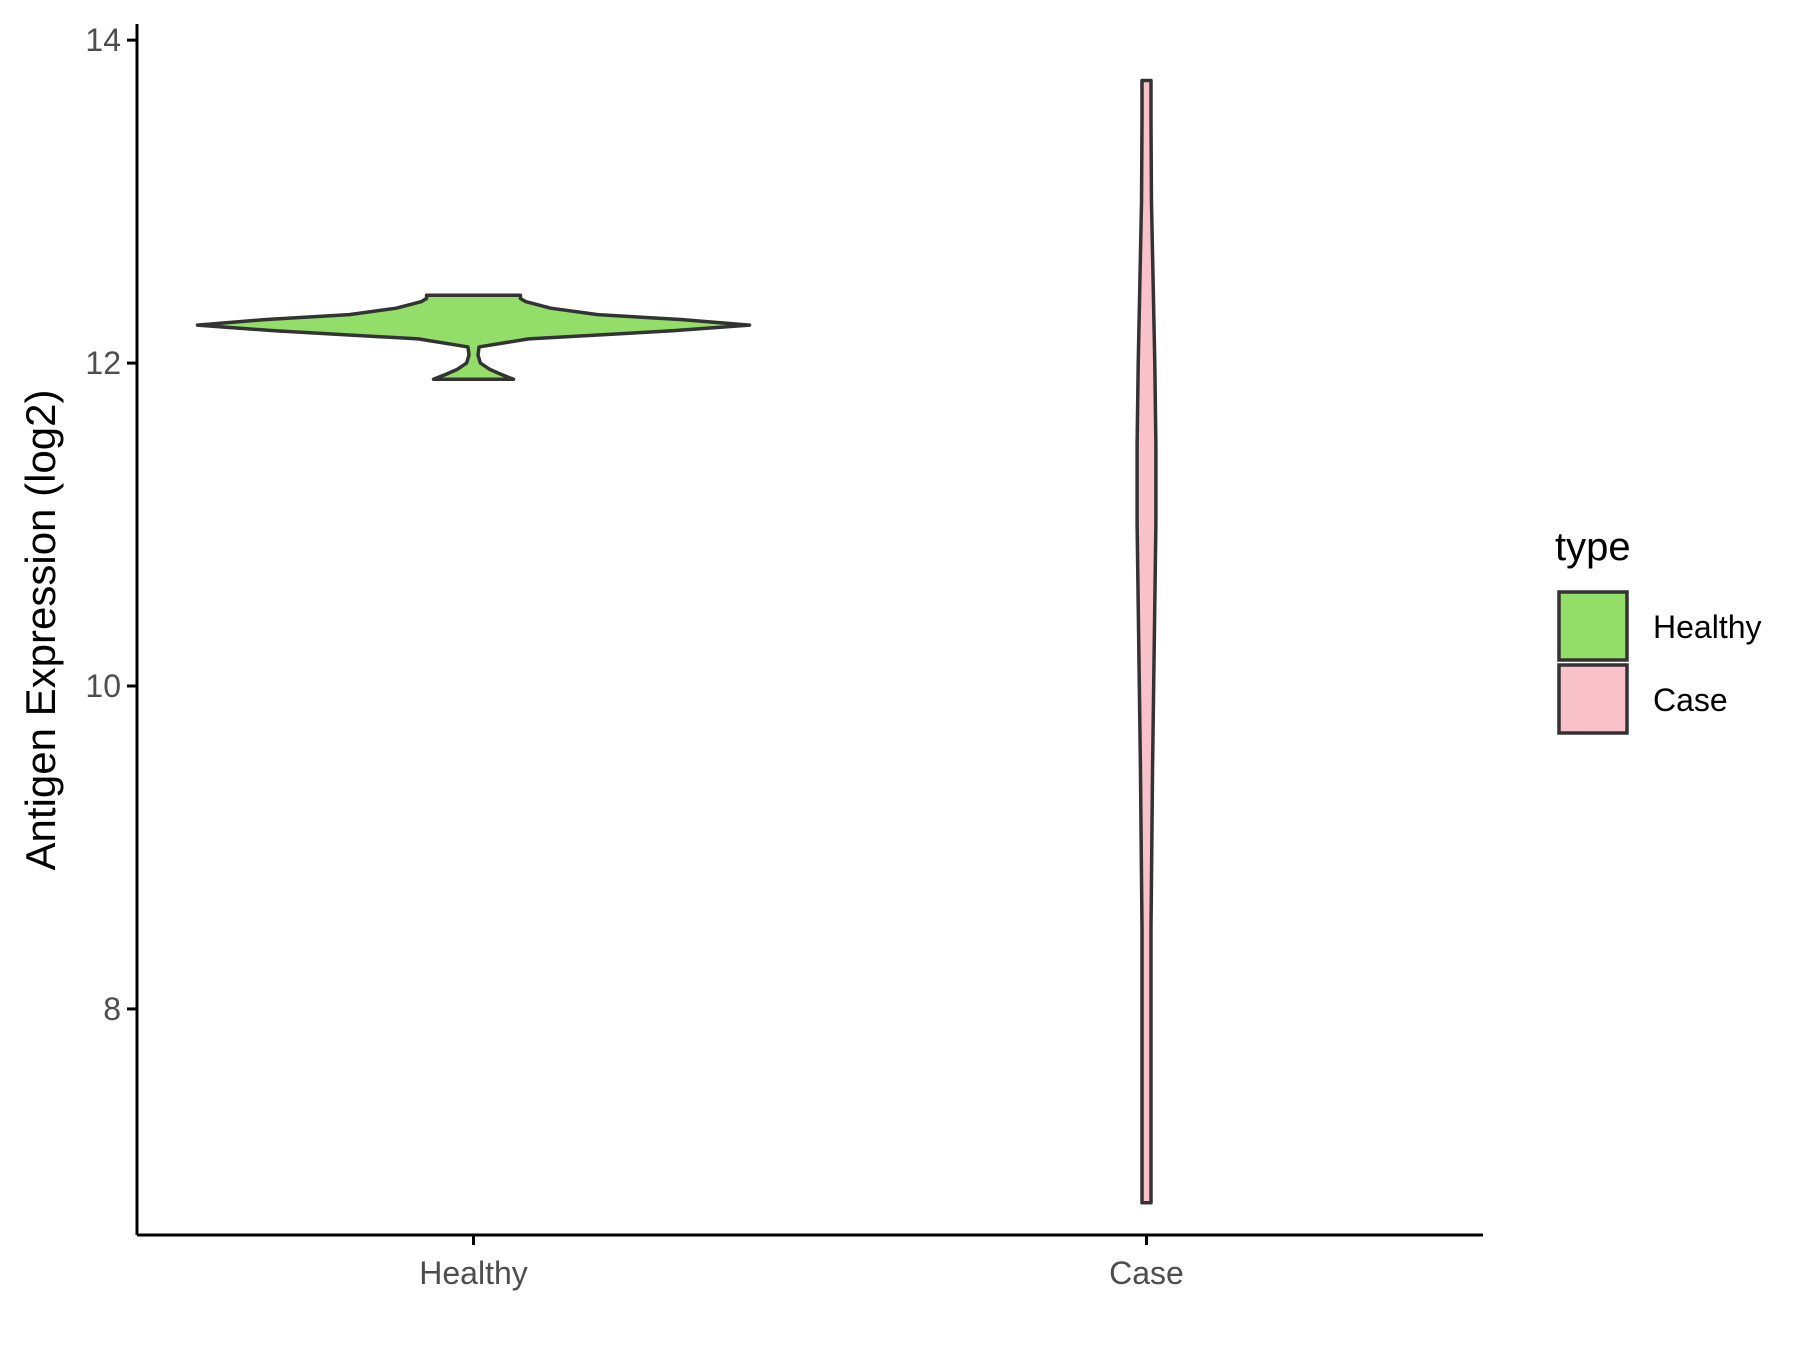 The width and height of the screenshot is (1800, 1350). What do you see at coordinates (1707, 627) in the screenshot?
I see `legend-label-healthy: Healthy` at bounding box center [1707, 627].